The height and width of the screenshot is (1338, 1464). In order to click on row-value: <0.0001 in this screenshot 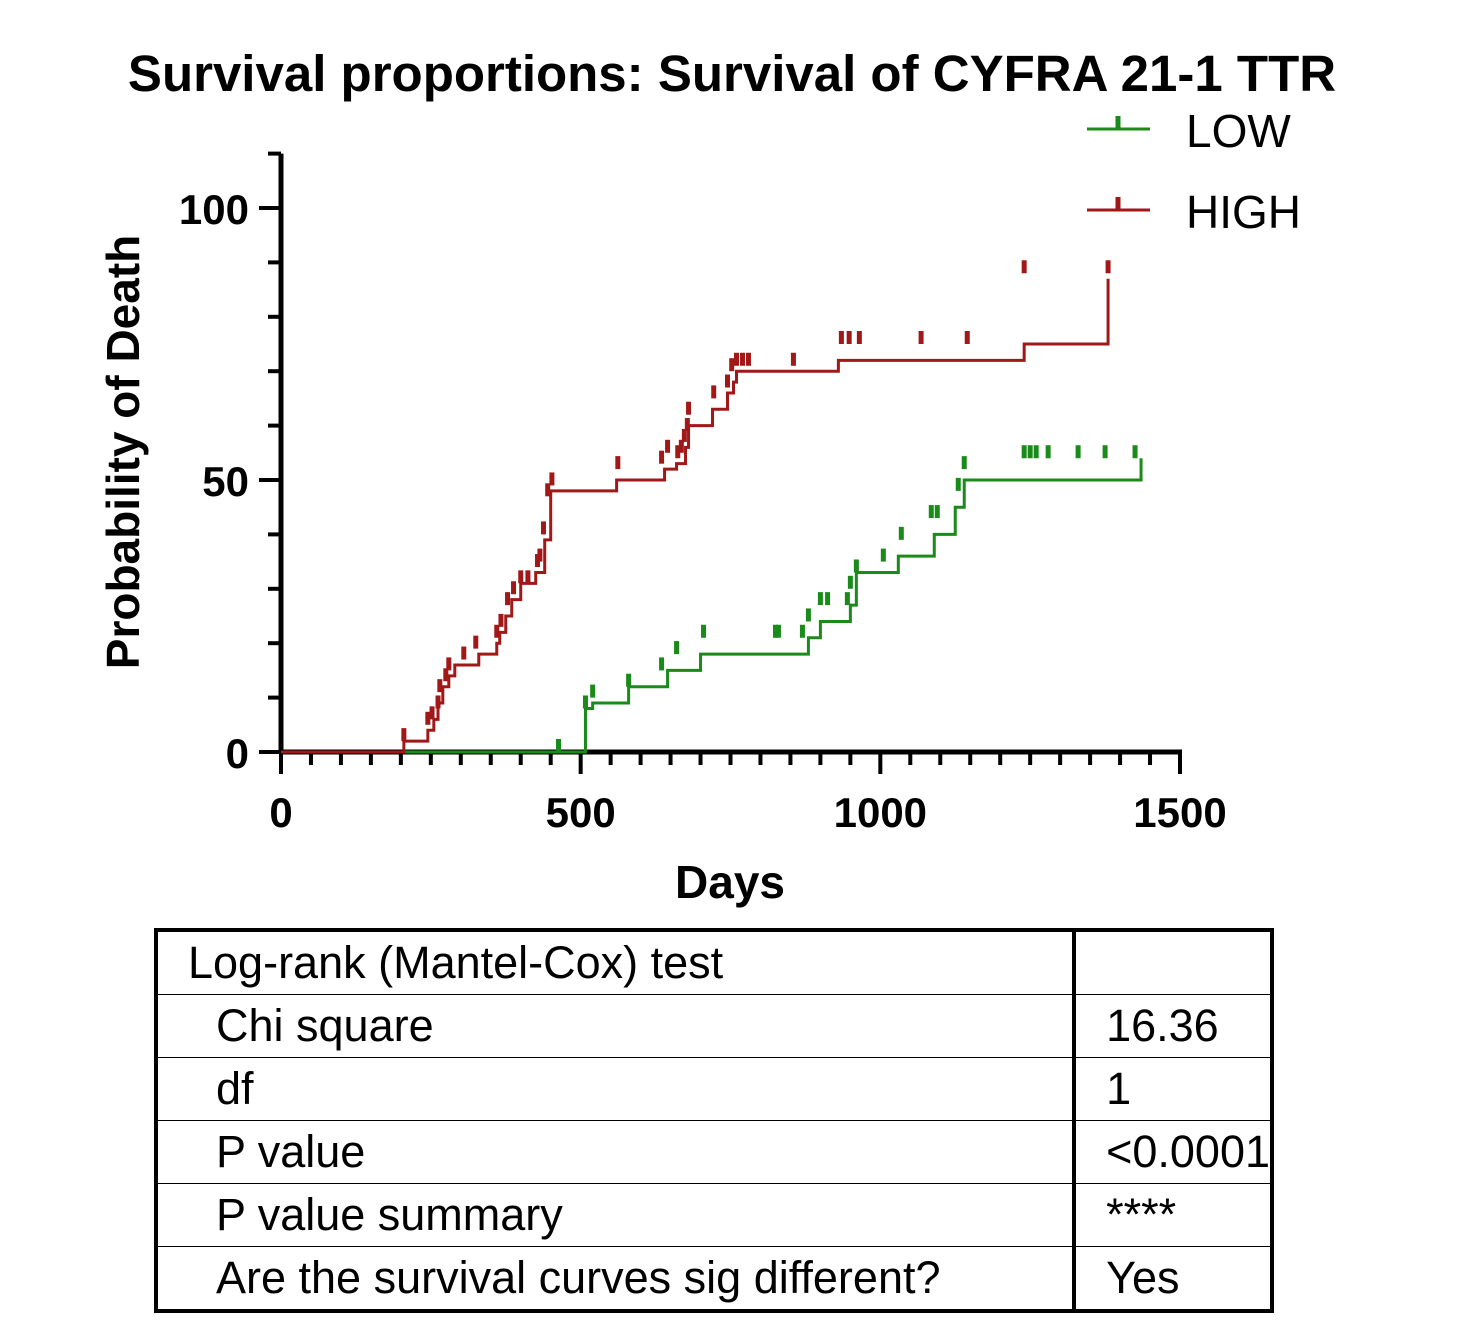, I will do `click(1172, 1152)`.